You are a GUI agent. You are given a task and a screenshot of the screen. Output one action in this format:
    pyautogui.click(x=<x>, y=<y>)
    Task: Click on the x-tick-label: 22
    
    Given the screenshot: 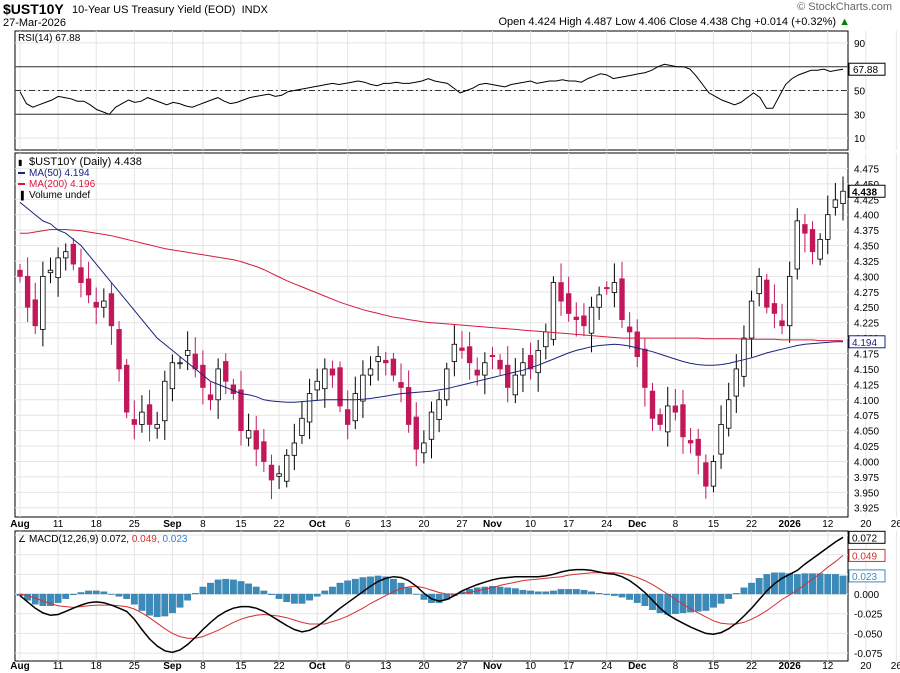 What is the action you would take?
    pyautogui.click(x=280, y=666)
    